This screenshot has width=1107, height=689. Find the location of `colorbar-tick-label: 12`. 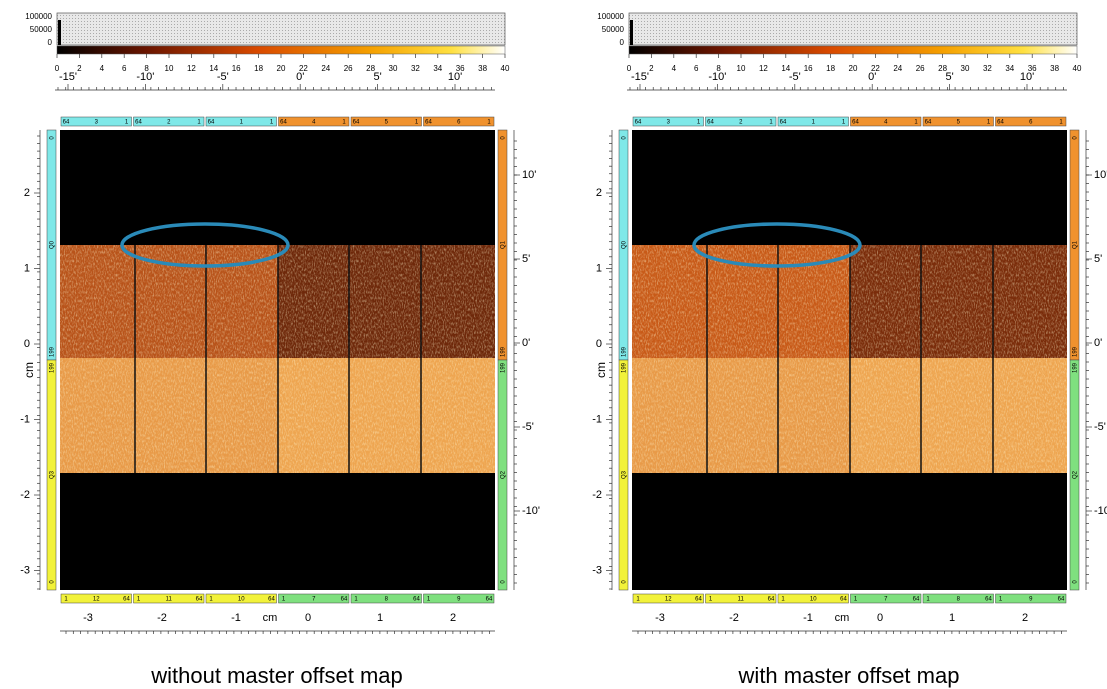

colorbar-tick-label: 12 is located at coordinates (763, 68).